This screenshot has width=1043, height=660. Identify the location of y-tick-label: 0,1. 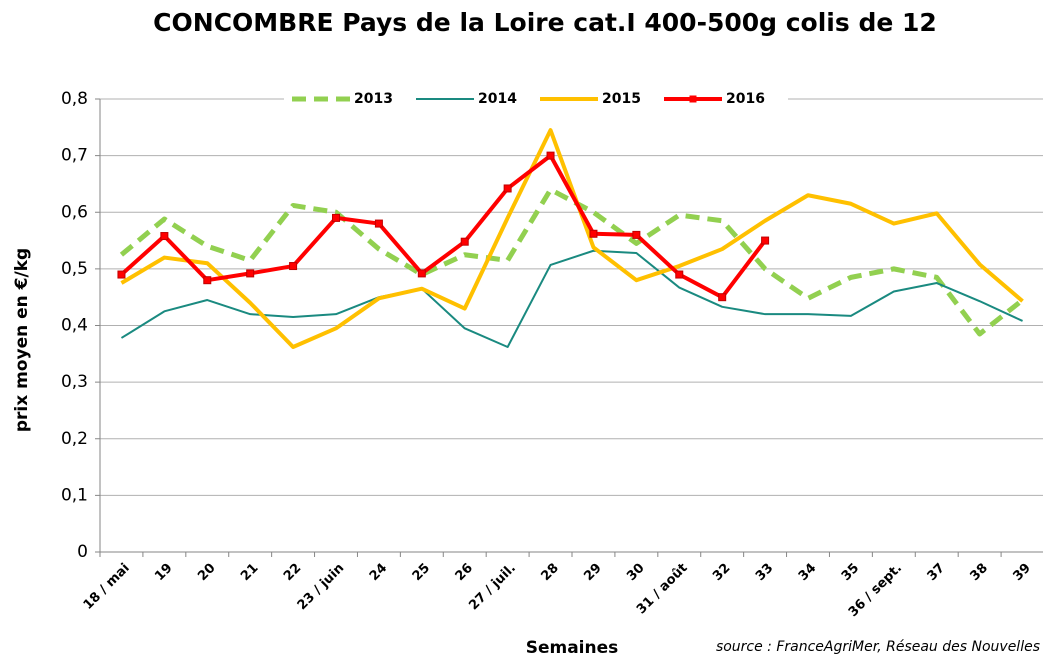
(74, 495).